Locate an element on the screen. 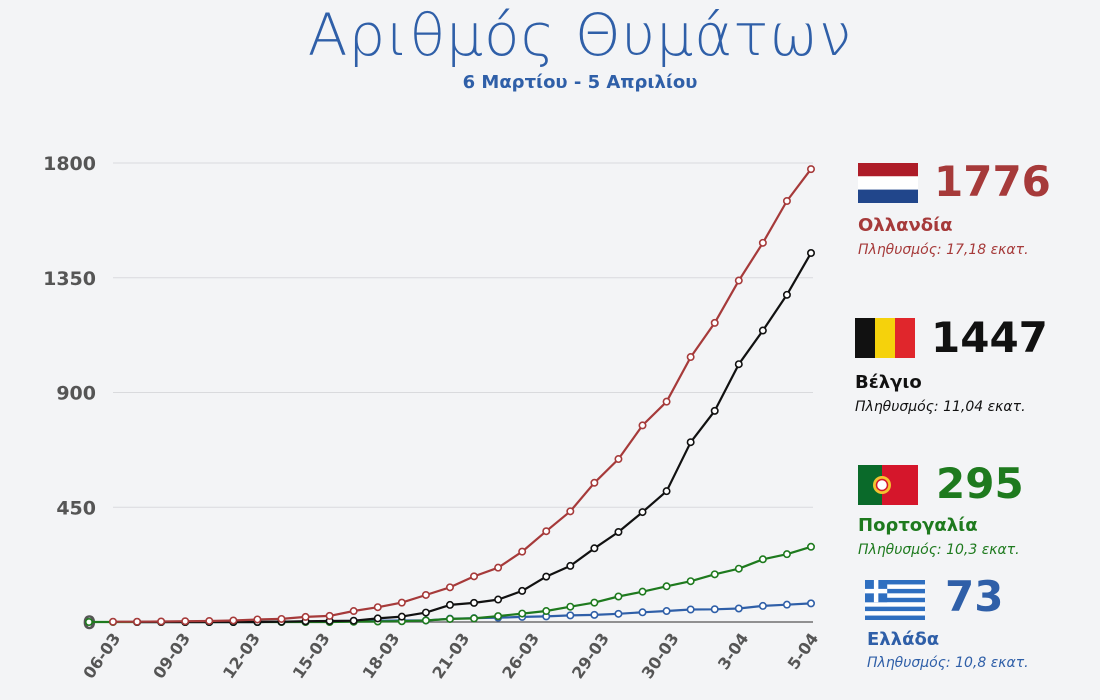  x-tick-label: 09-03 is located at coordinates (171, 655).